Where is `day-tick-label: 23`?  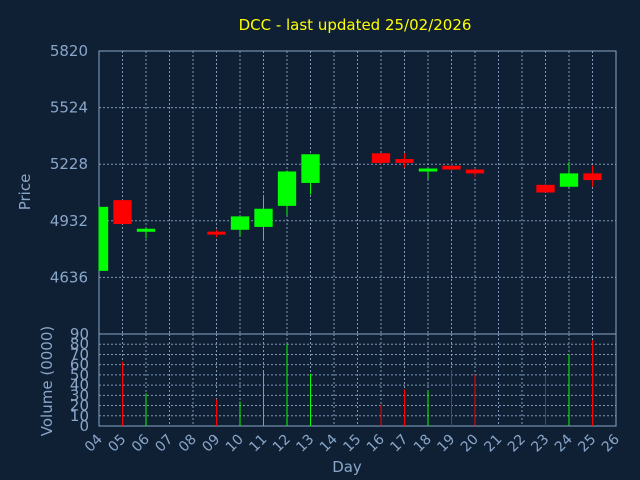
day-tick-label: 23 is located at coordinates (540, 444).